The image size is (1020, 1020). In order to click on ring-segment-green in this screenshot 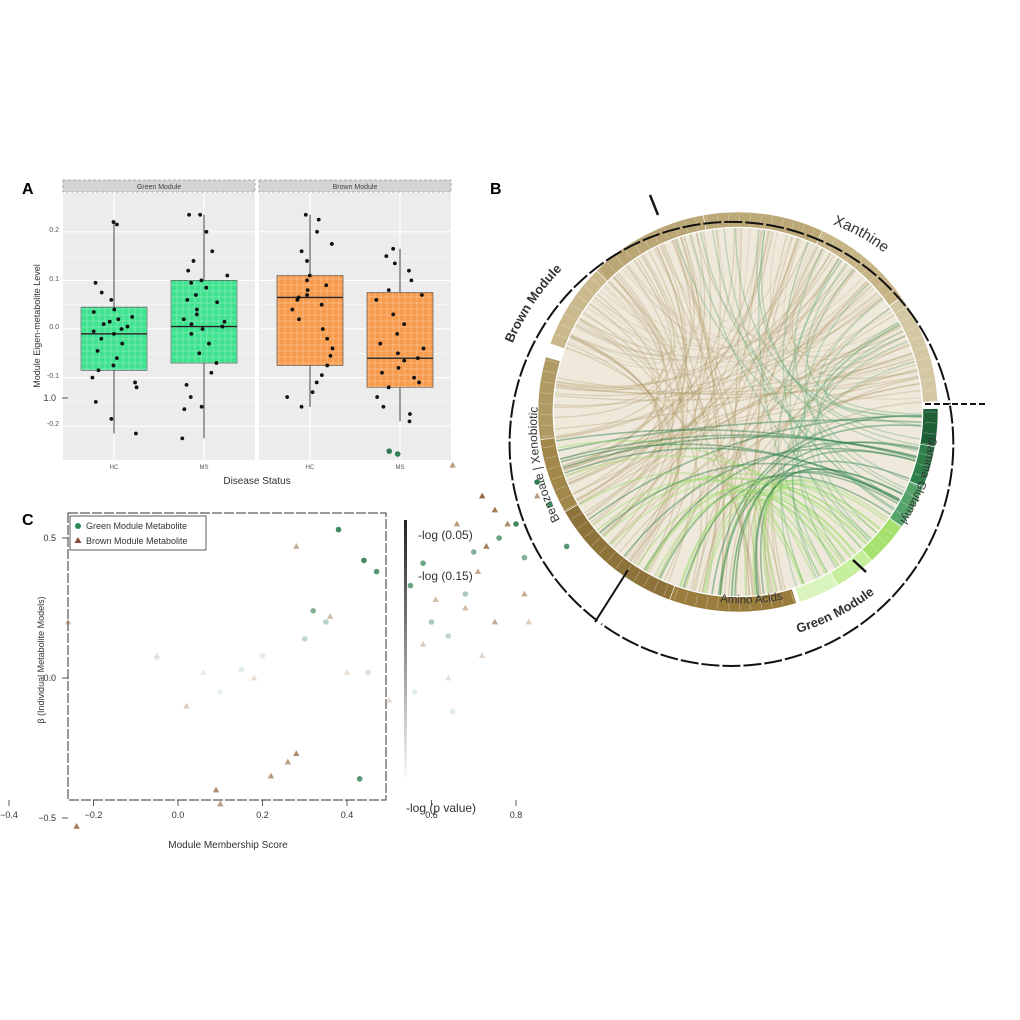, I will do `click(816, 587)`.